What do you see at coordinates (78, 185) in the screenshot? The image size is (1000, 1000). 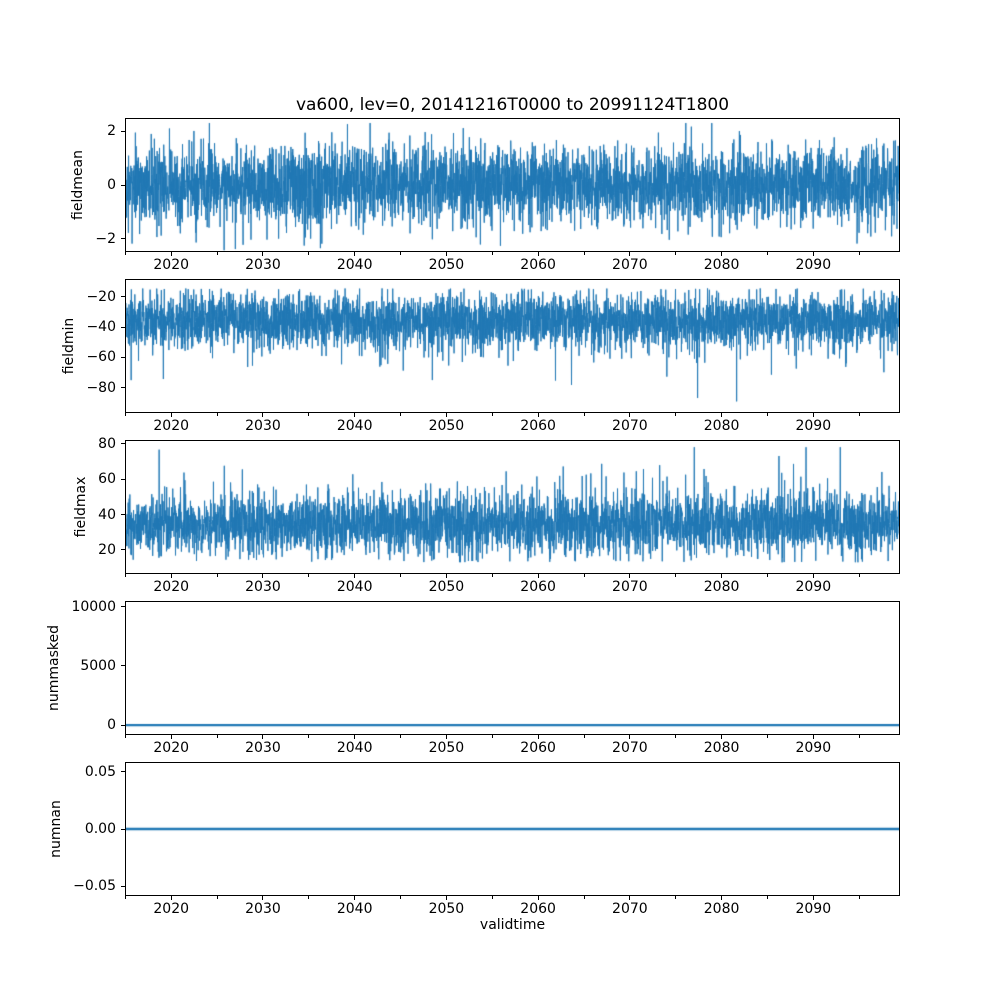 I see `y-axis-label-fieldmean: fieldmean` at bounding box center [78, 185].